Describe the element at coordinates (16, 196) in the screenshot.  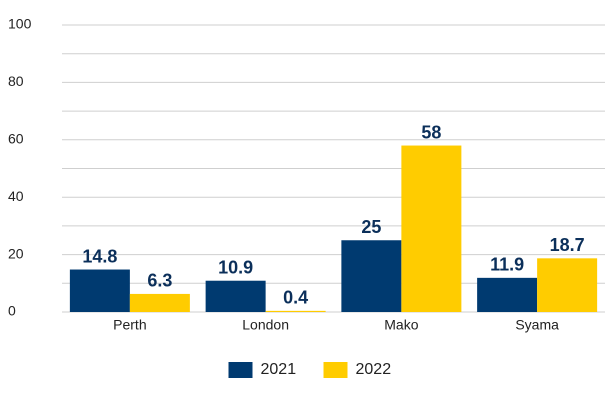
I see `y-tick-label: 40` at that location.